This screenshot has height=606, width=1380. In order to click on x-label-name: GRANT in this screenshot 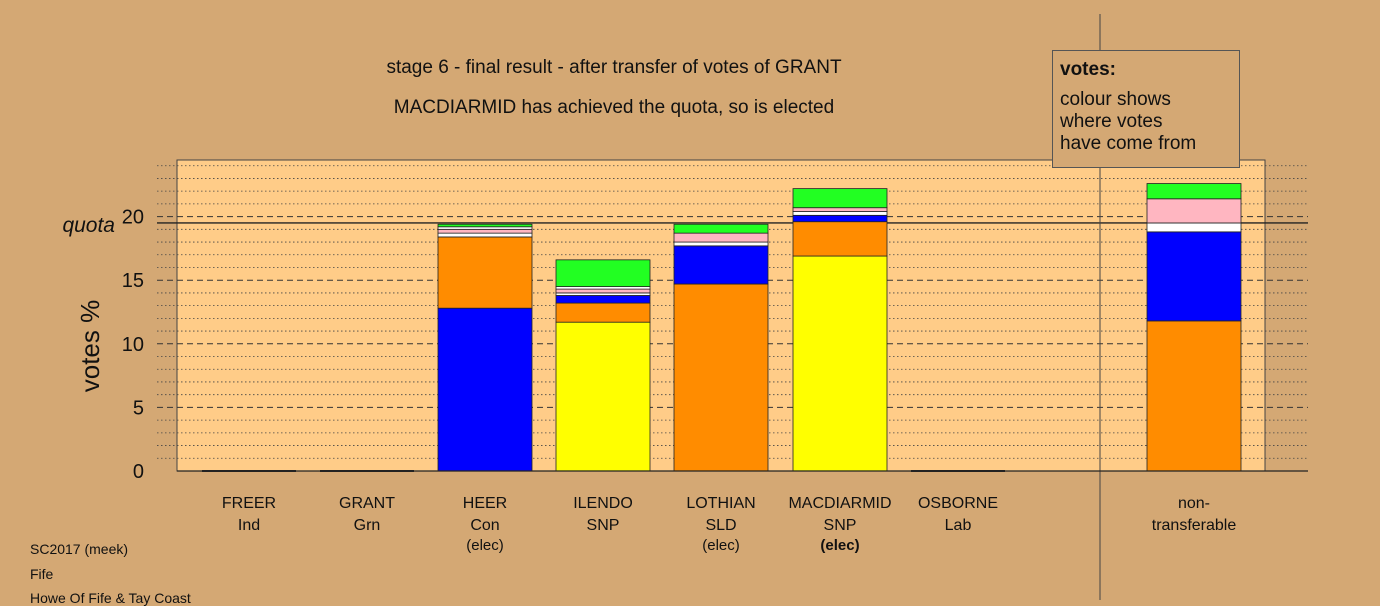, I will do `click(367, 503)`.